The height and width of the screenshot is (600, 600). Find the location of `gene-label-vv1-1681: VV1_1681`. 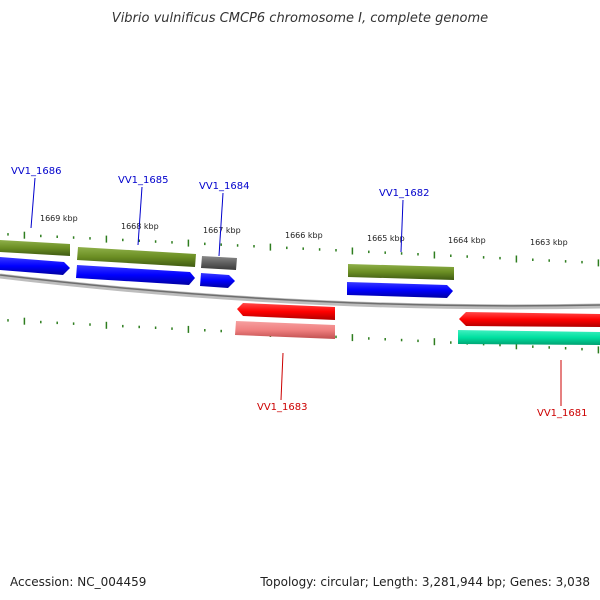

gene-label-vv1-1681: VV1_1681 is located at coordinates (562, 413).